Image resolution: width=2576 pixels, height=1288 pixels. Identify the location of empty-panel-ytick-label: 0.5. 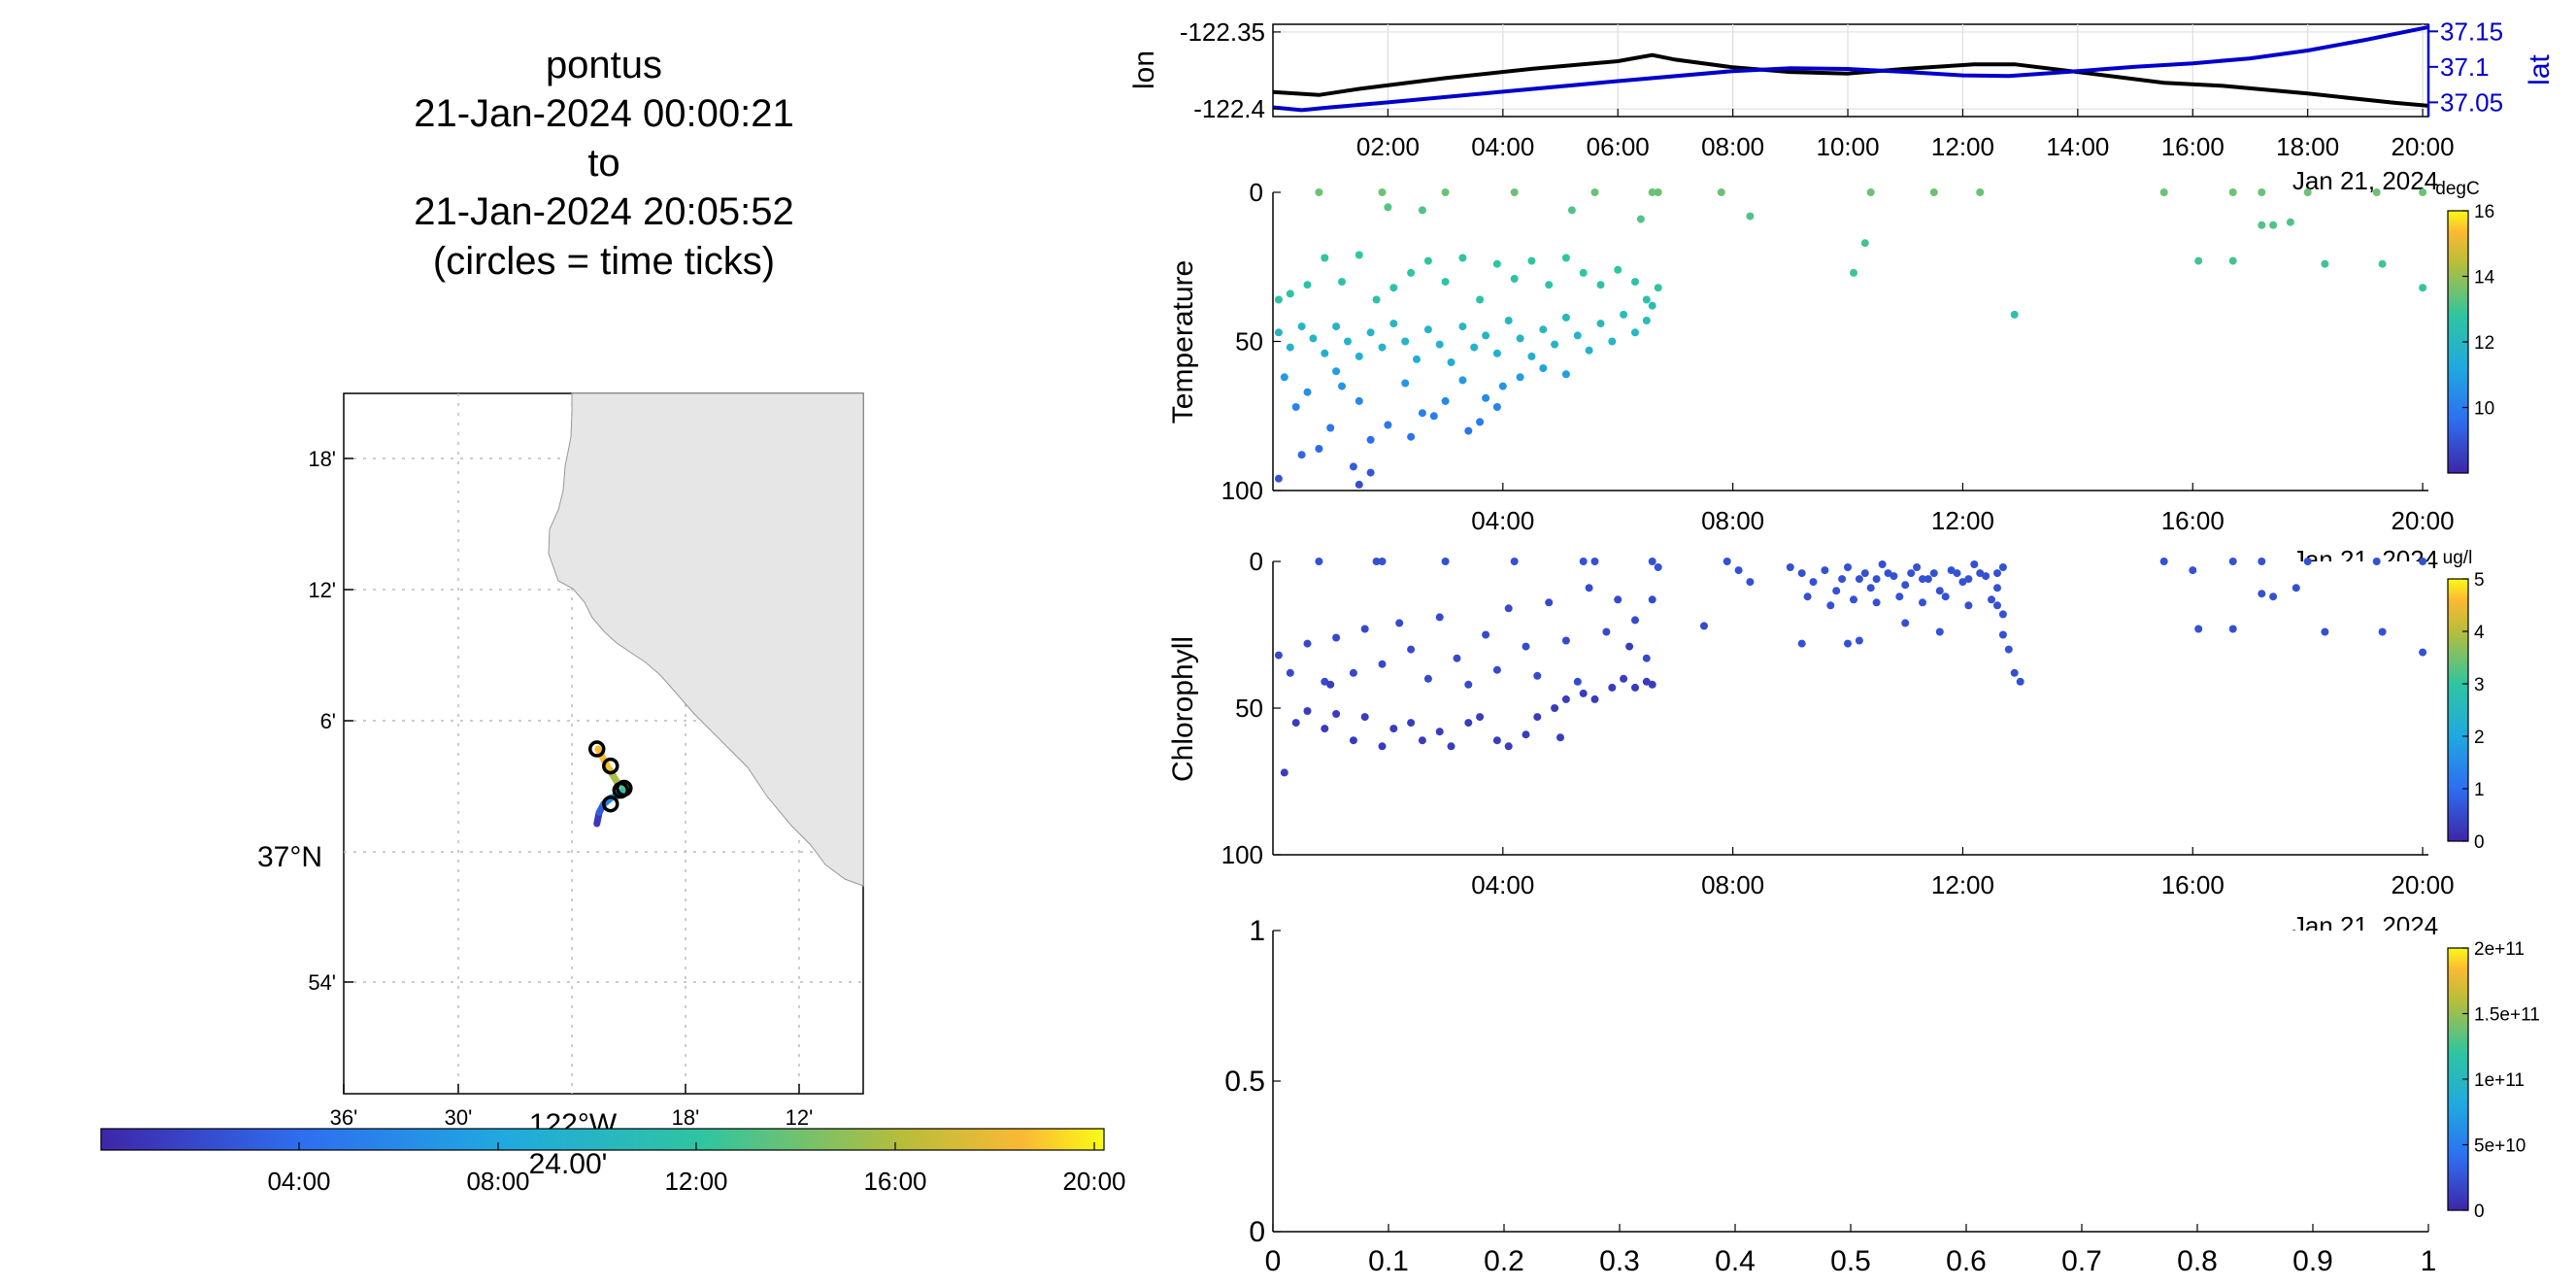
(1245, 1082).